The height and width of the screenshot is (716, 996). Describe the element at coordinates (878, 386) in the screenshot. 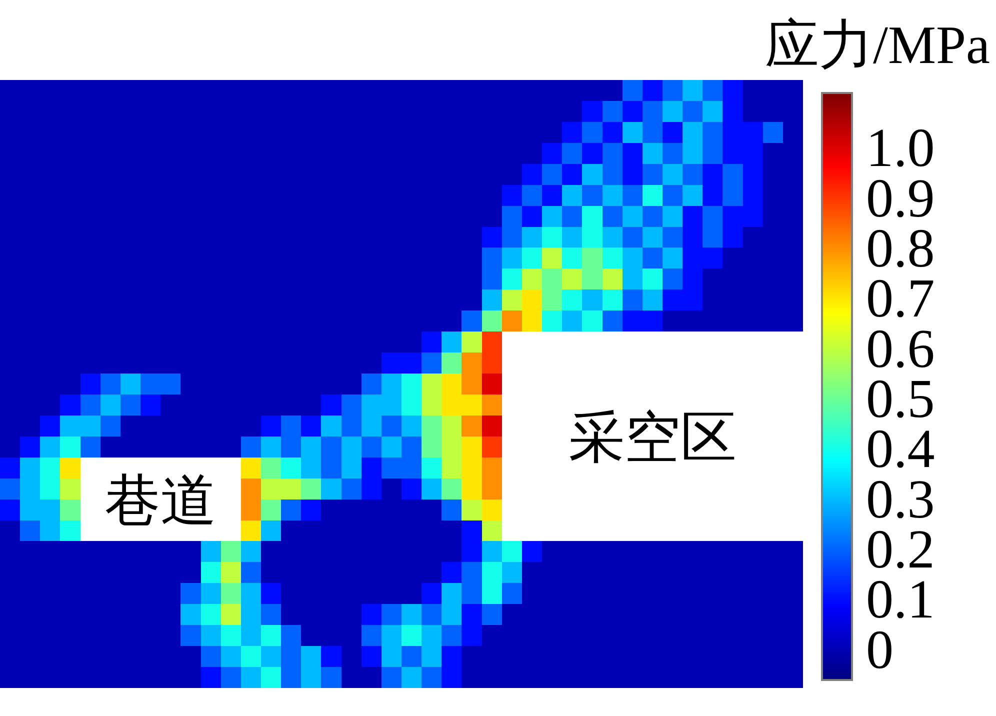

I see `colorbar: 0 0.1 0.2 0.3 0.4 0.5 0.6 0.7 0.8 0.9 1.0` at that location.